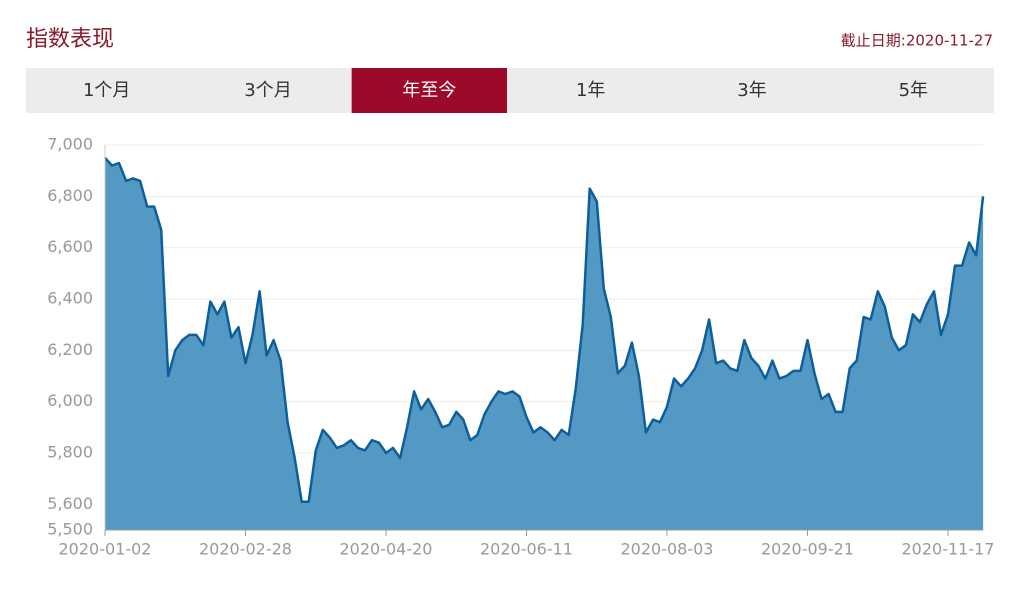 This screenshot has width=1021, height=592. I want to click on tab-label: 3年, so click(751, 90).